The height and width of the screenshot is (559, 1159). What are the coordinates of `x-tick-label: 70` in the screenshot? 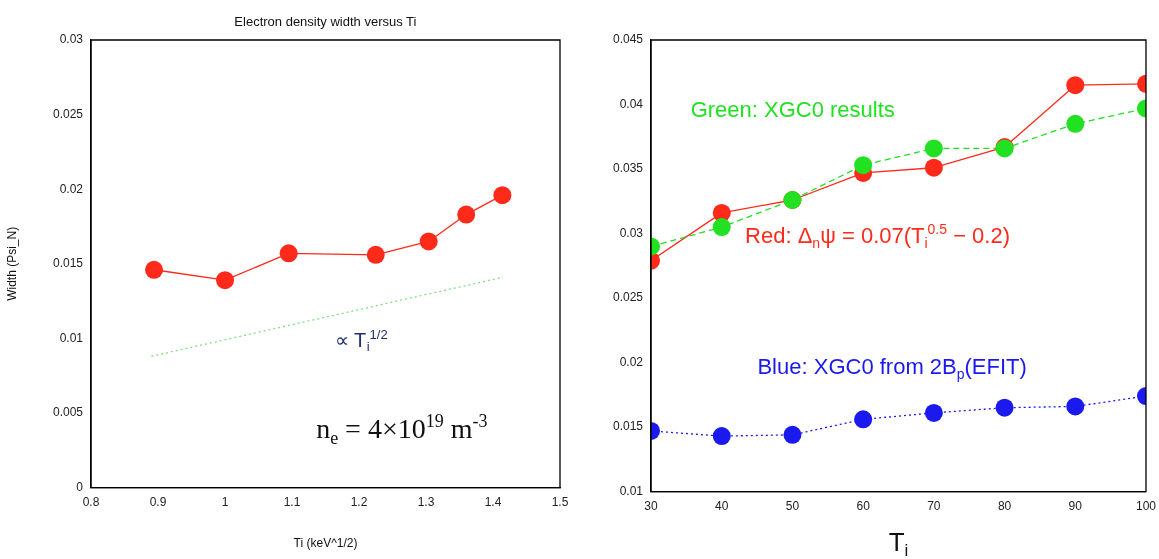 It's located at (934, 506).